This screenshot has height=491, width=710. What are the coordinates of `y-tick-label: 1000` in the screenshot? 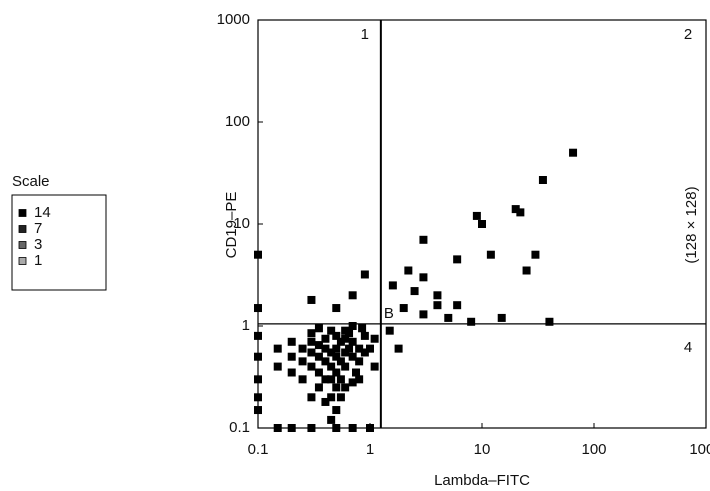 It's located at (233, 19).